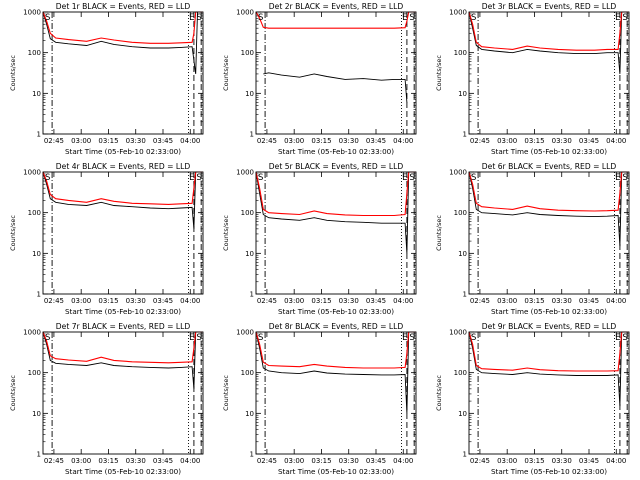 This screenshot has width=640, height=480. I want to click on panel-title: Det 4r BLACK = Events, RED = LLD, so click(123, 166).